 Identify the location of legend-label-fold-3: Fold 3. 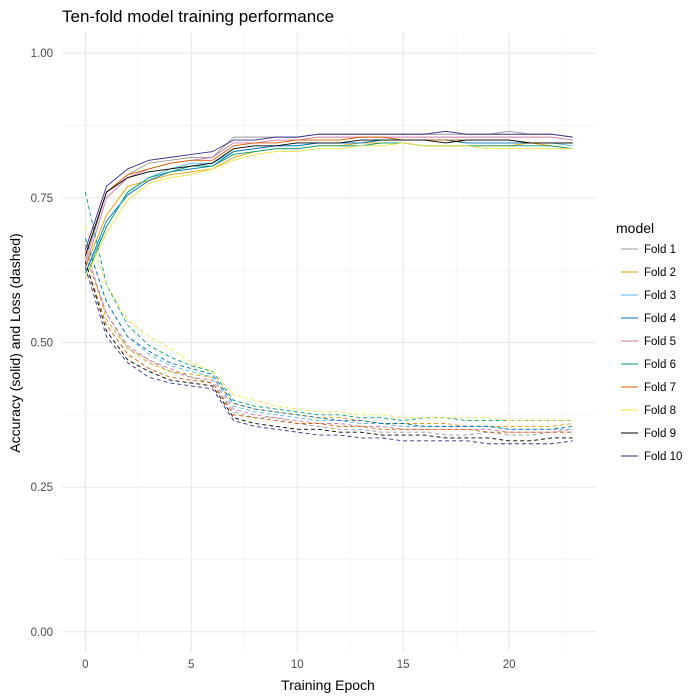
(660, 296).